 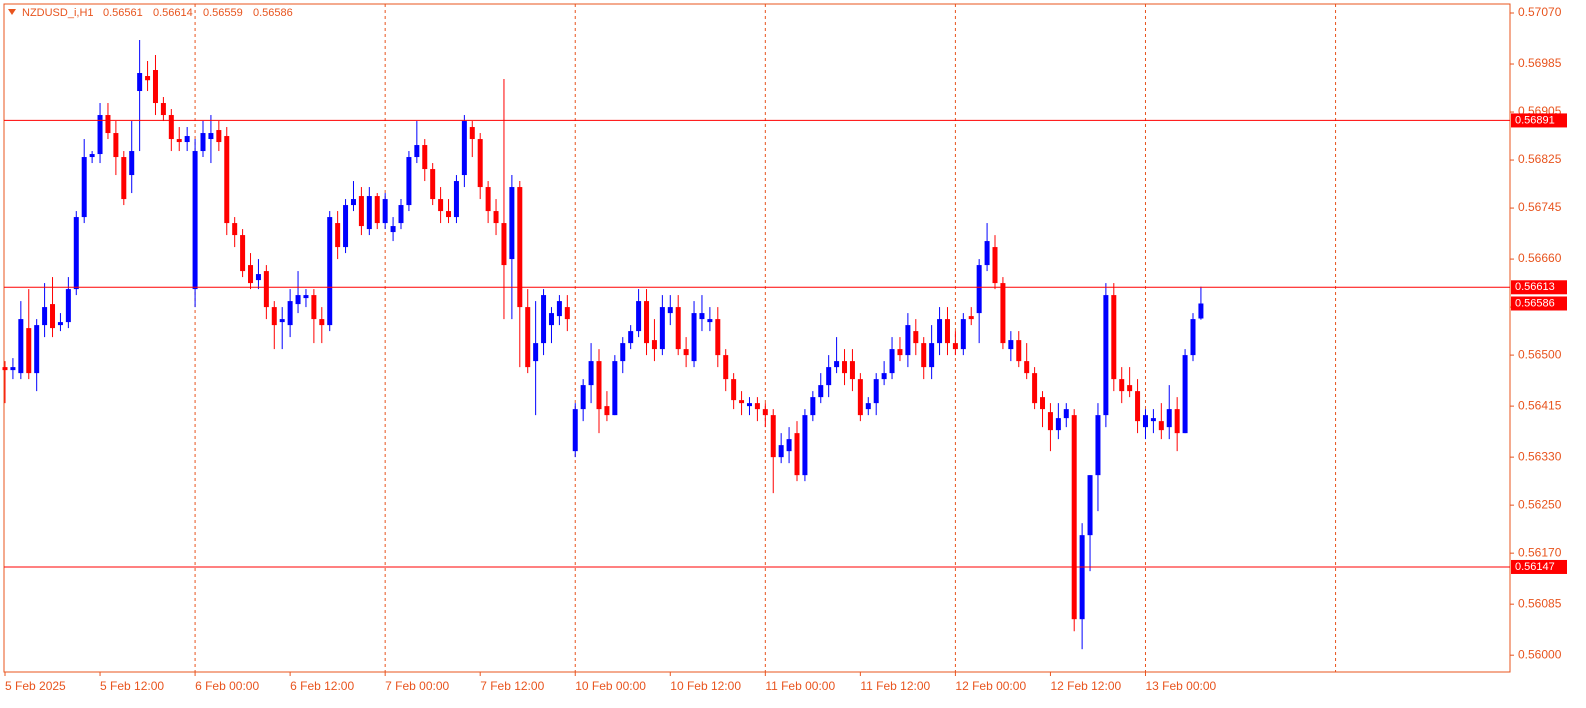 I want to click on x-tick-label: 12 Feb 12:00, so click(x=1085, y=686).